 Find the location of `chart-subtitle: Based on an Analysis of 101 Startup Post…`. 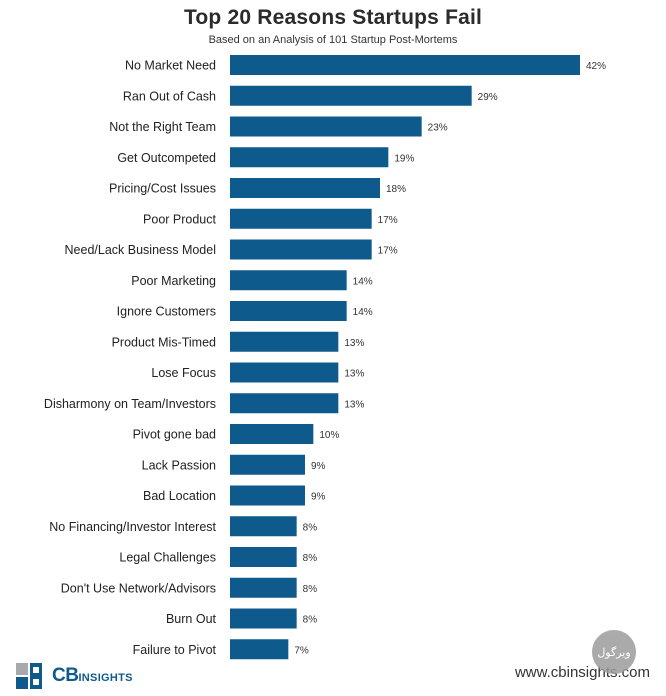

chart-subtitle: Based on an Analysis of 101 Startup Post… is located at coordinates (333, 40).